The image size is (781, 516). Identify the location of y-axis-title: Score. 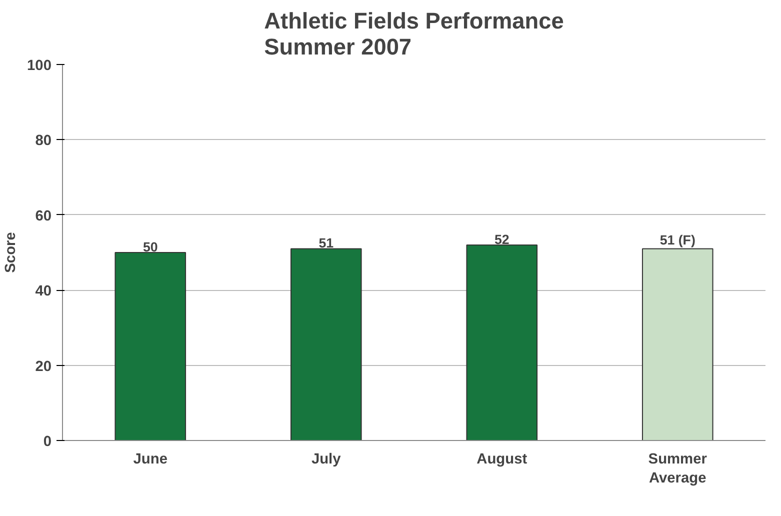
(11, 252).